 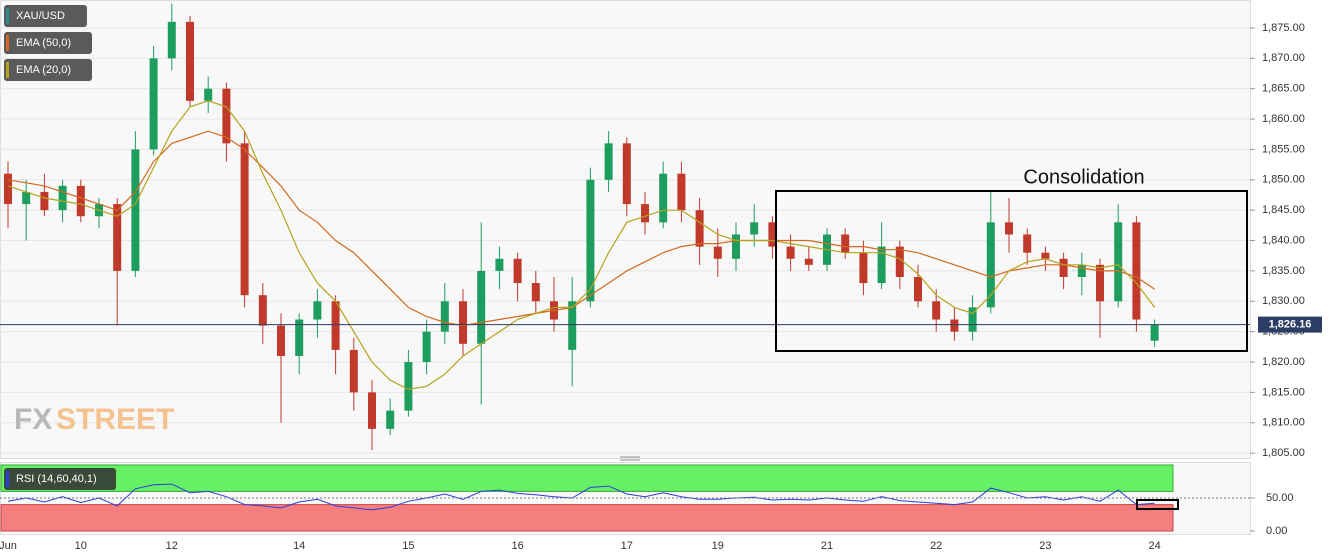 What do you see at coordinates (1290, 325) in the screenshot?
I see `last-price-label: 1,826.16` at bounding box center [1290, 325].